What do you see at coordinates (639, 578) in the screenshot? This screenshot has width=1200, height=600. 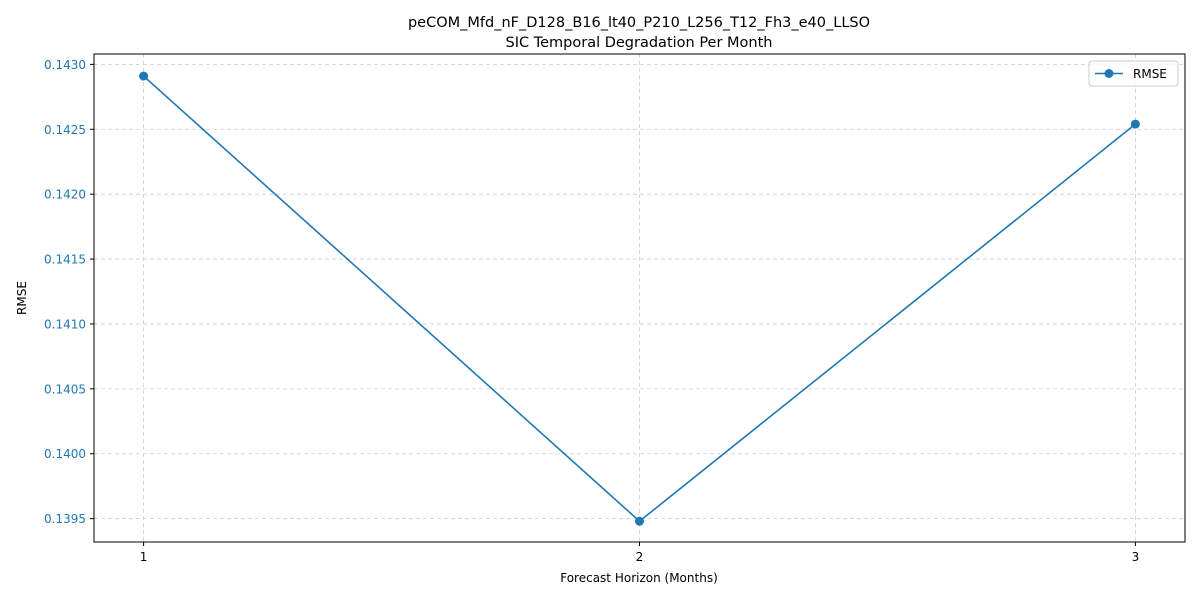 I see `x-axis-label: Forecast Horizon (Months)` at bounding box center [639, 578].